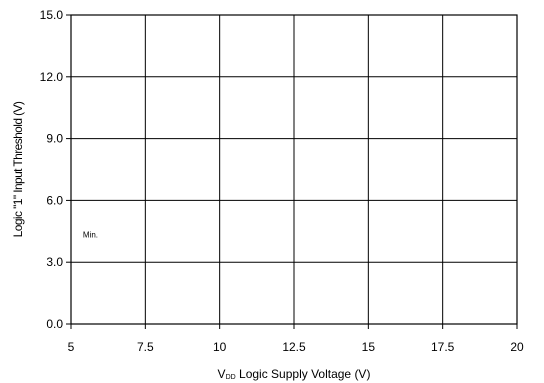  I want to click on x-tick-label-5: 17.5, so click(443, 347).